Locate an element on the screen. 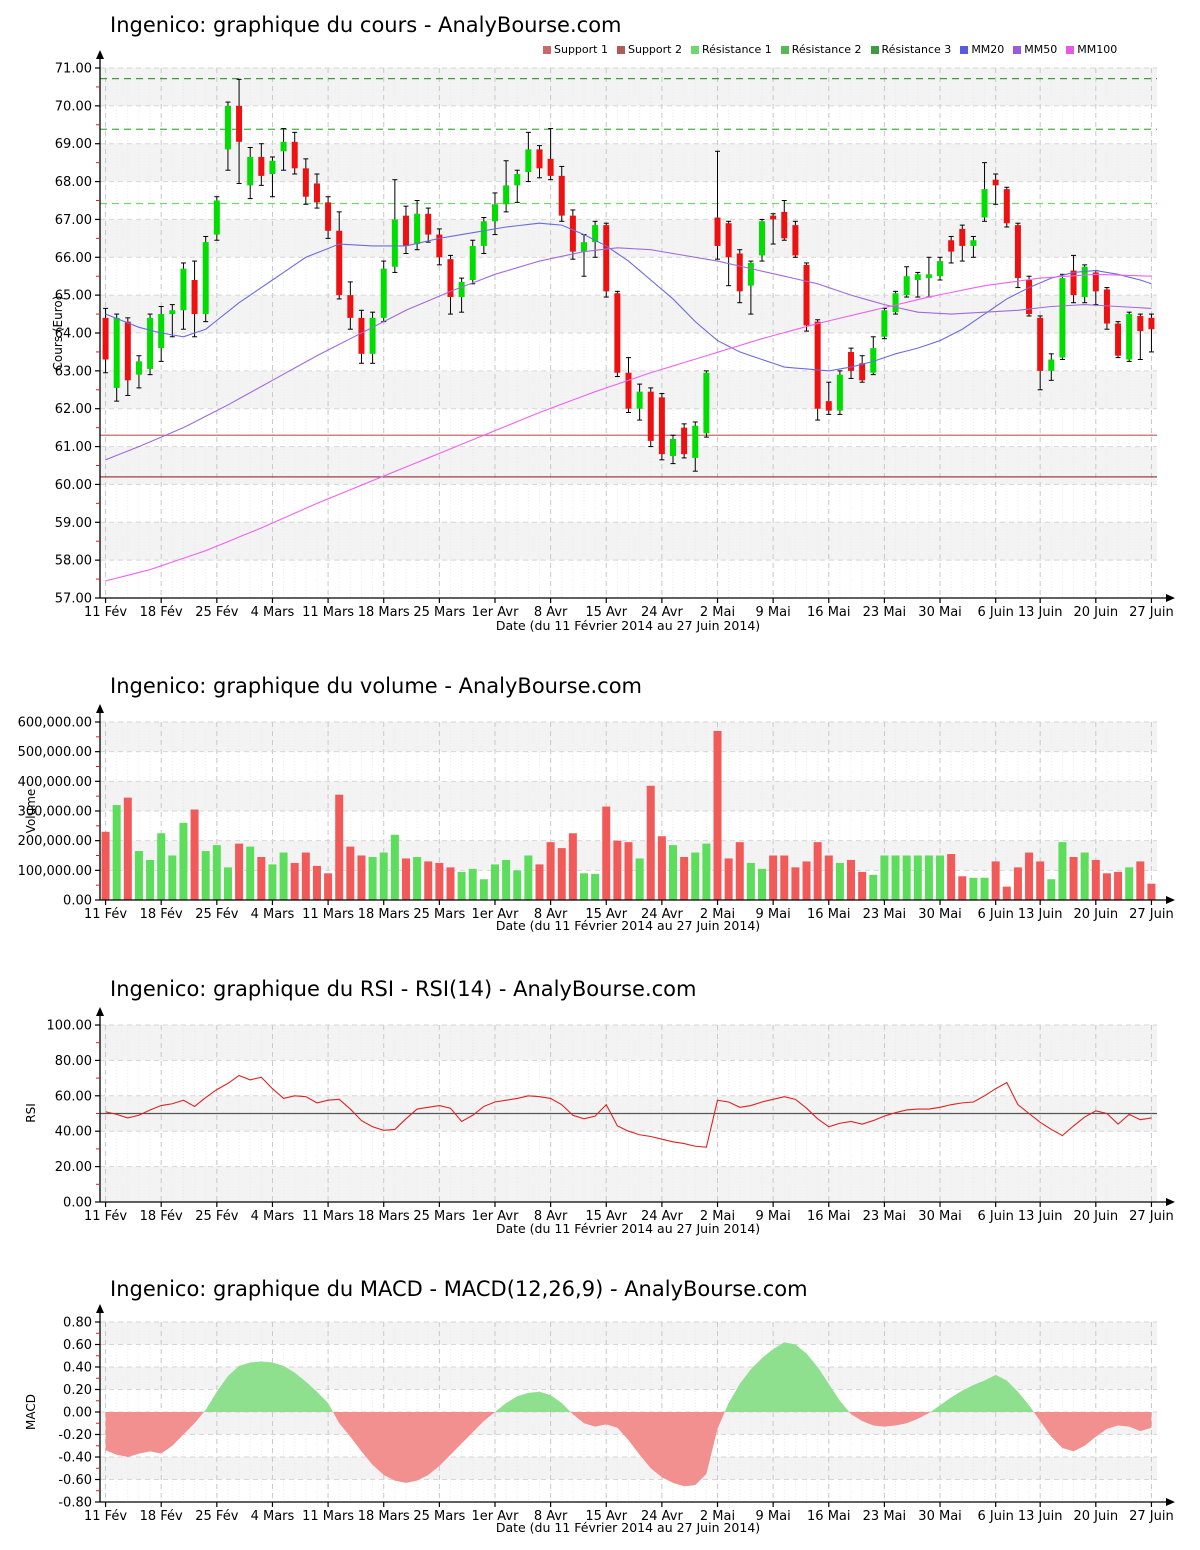 This screenshot has height=1550, width=1200. x-tick-label: 27 Juin is located at coordinates (1151, 914).